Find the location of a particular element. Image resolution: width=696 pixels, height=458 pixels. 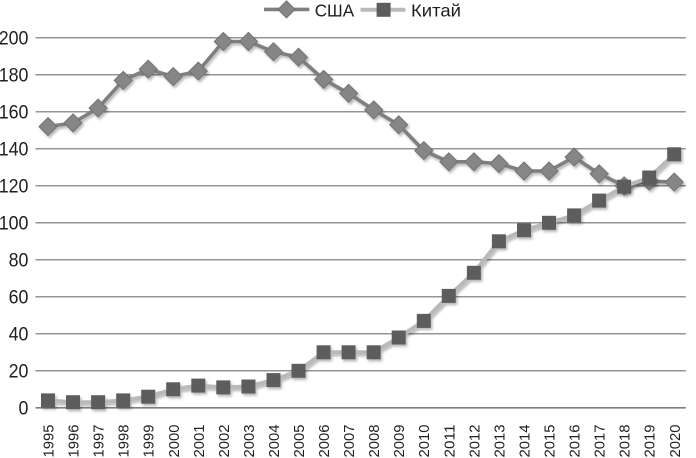

svg-text: 2016 is located at coordinates (575, 441).